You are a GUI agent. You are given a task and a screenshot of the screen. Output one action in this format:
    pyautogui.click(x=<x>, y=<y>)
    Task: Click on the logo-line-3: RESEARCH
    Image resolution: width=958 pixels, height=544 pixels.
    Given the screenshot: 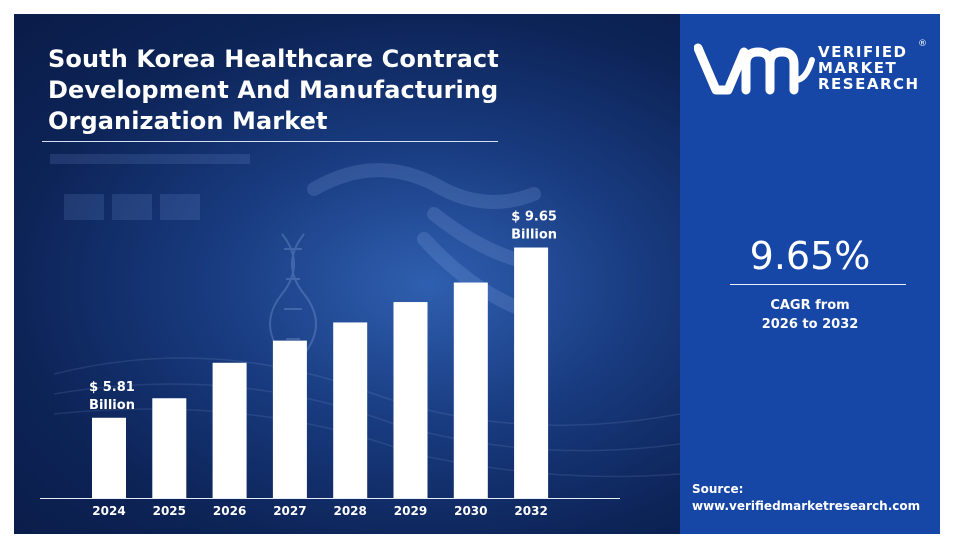 What is the action you would take?
    pyautogui.click(x=869, y=84)
    